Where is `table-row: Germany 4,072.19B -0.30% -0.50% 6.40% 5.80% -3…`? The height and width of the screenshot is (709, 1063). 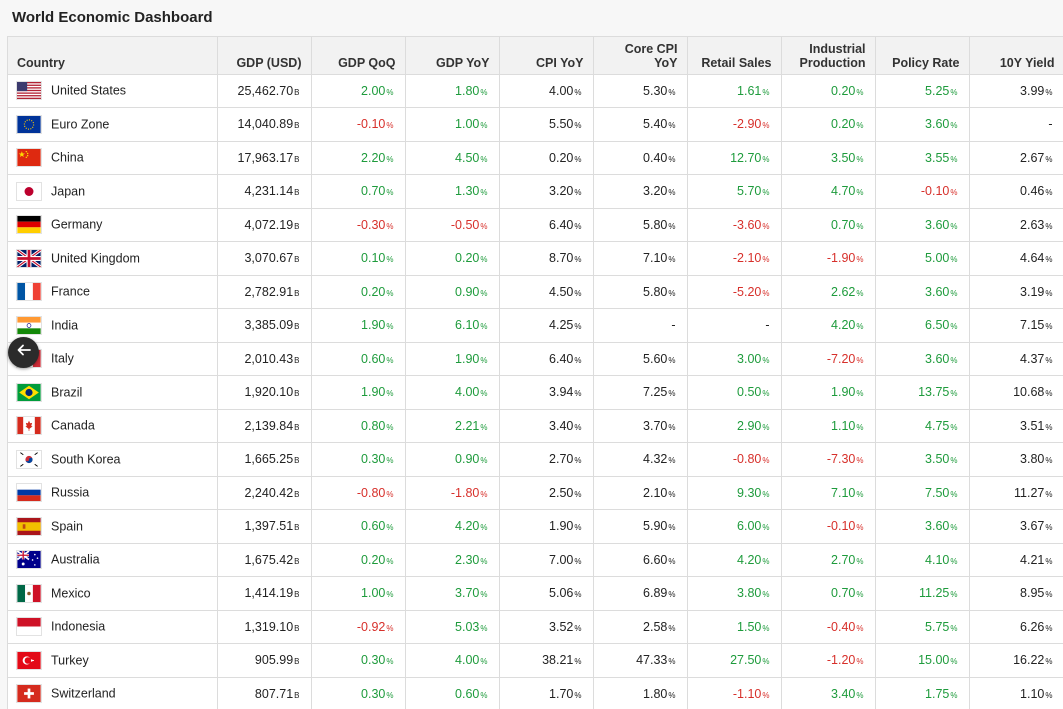 table-row: Germany 4,072.19B -0.30% -0.50% 6.40% 5.80% -3… is located at coordinates (535, 225).